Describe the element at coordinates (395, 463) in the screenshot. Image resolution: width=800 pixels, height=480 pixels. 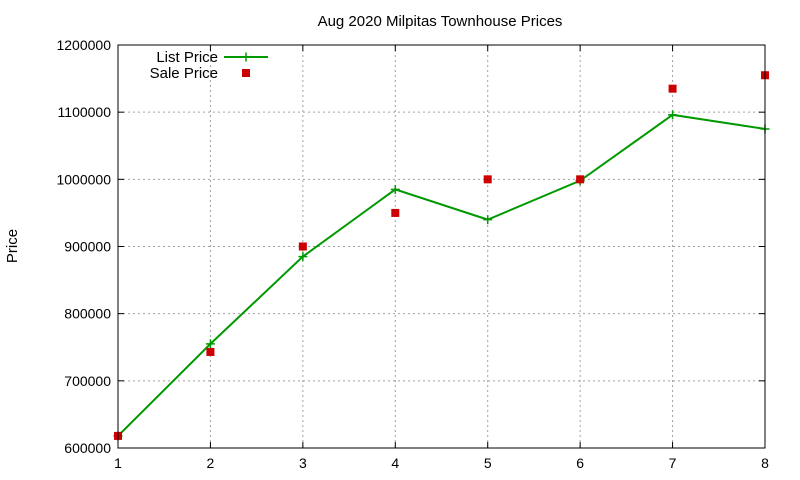
I see `x-tick-label: 4` at that location.